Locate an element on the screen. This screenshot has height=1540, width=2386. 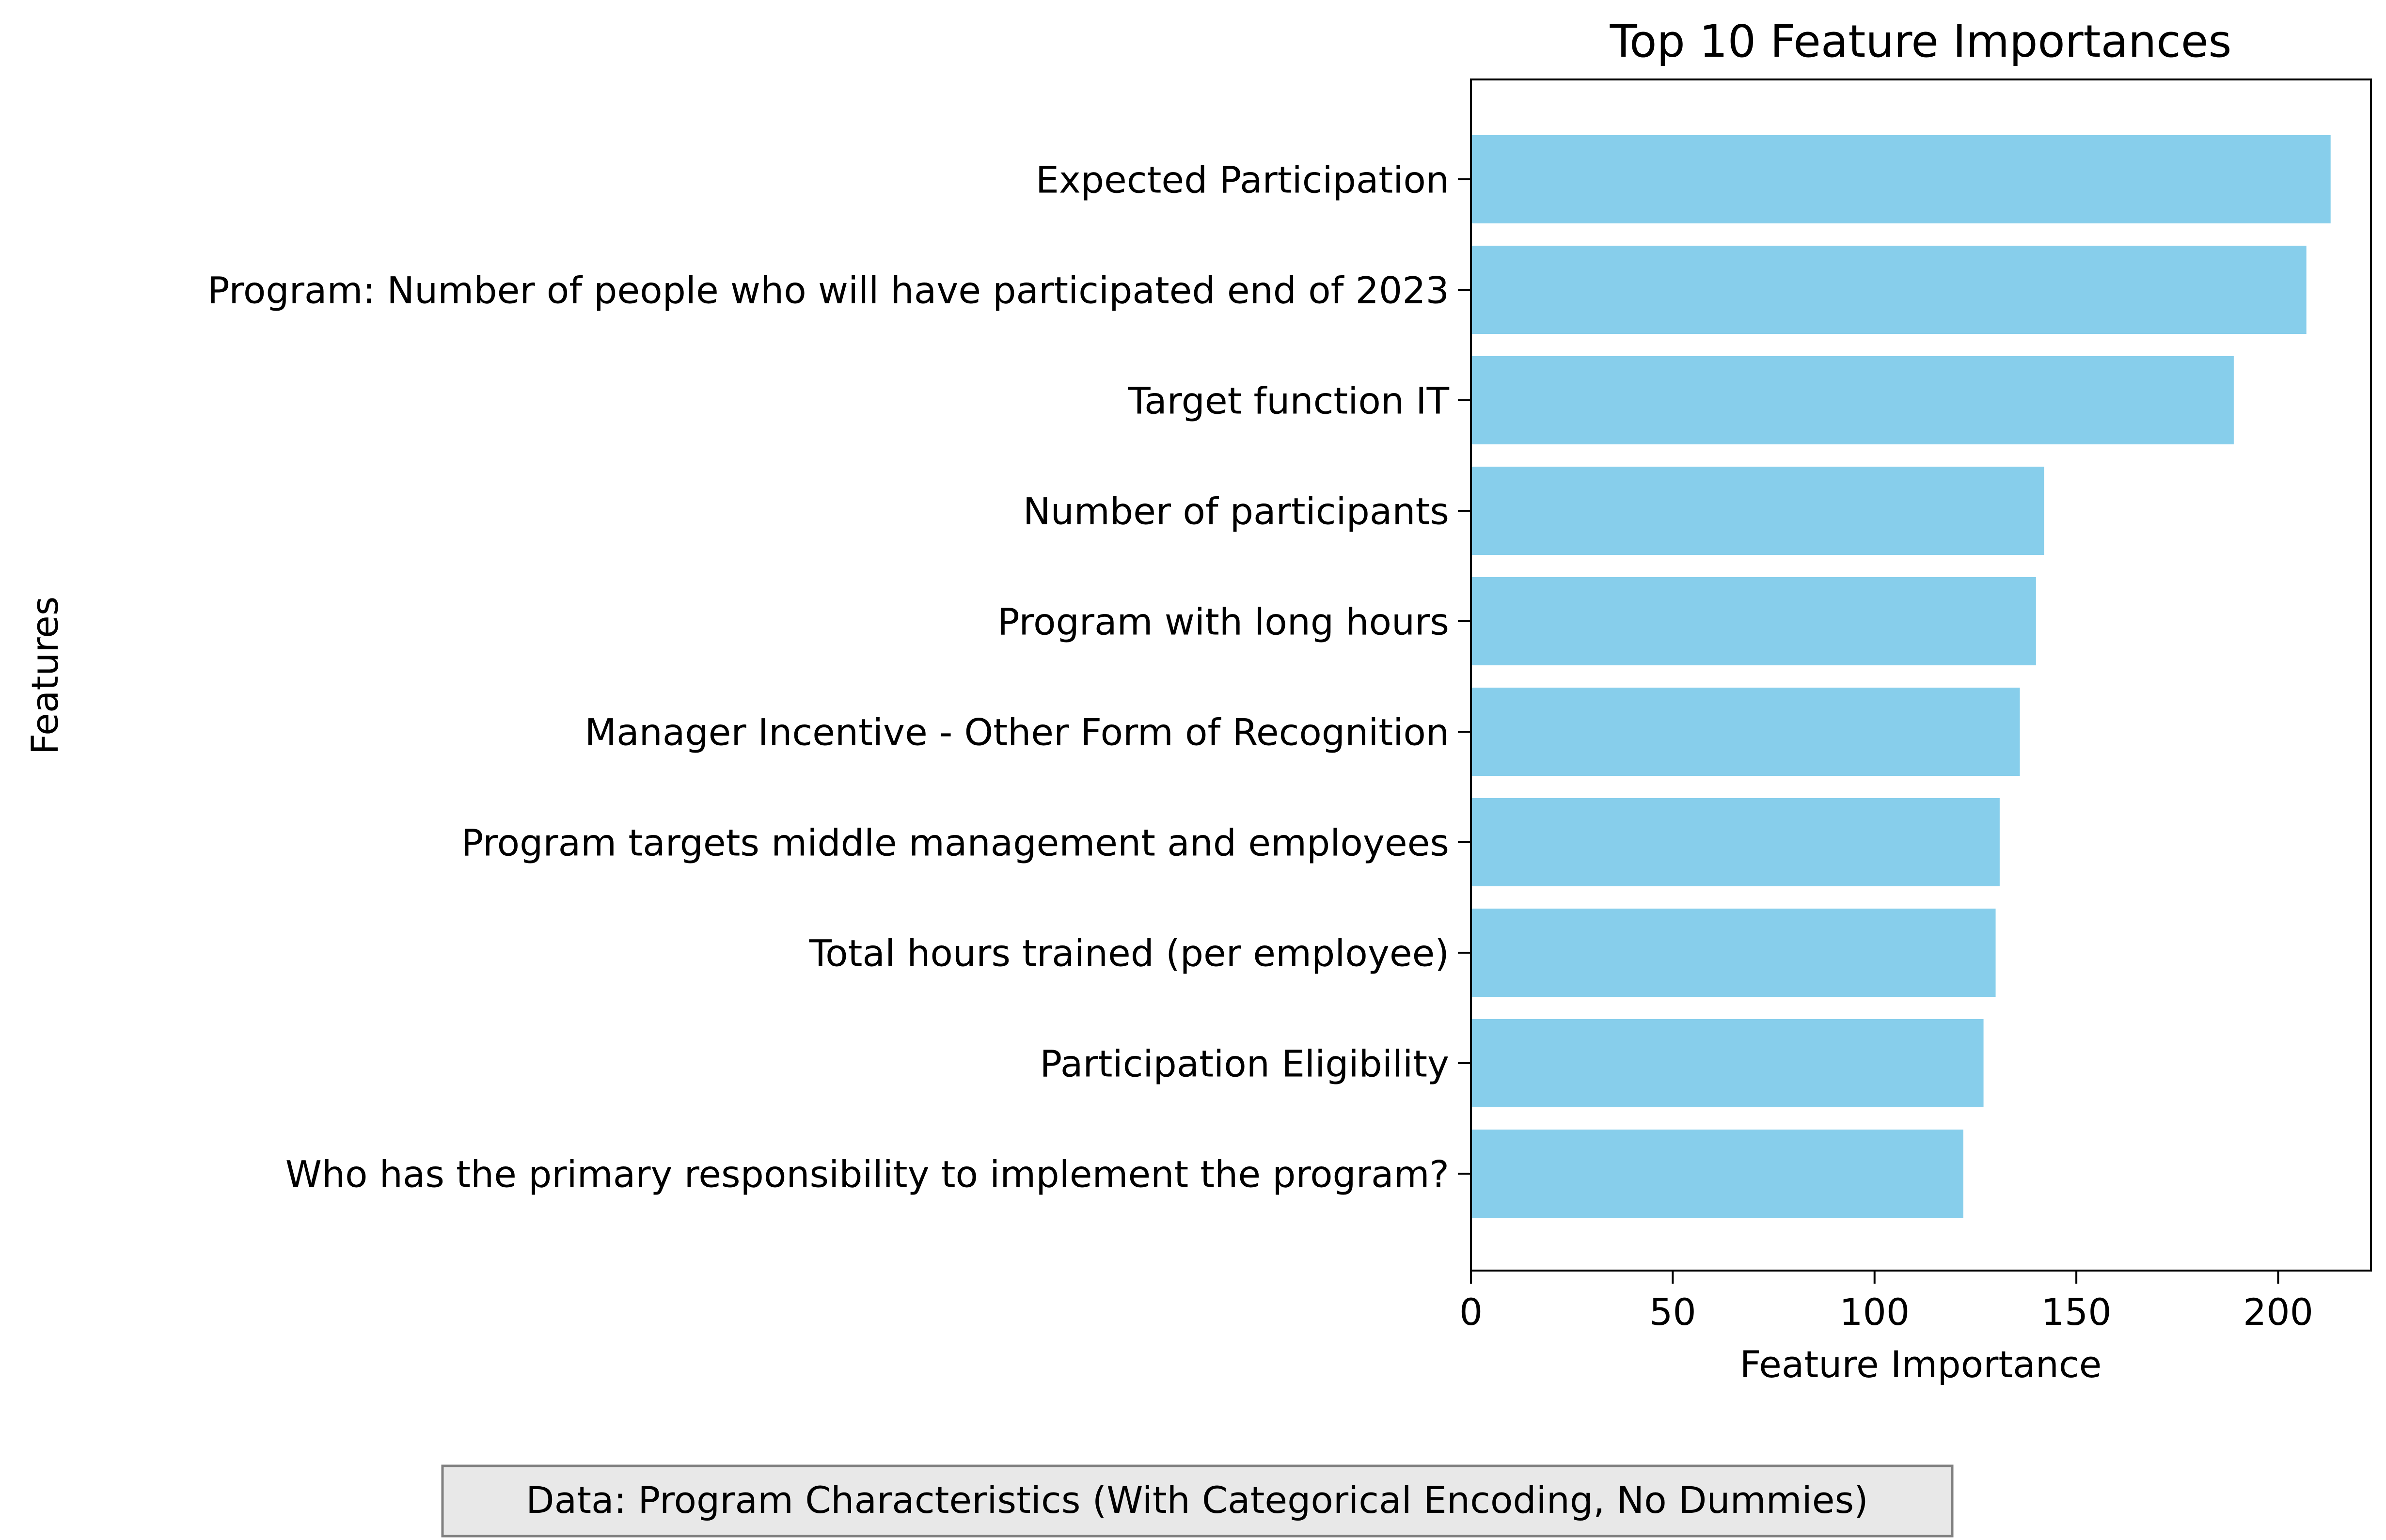
y-tick-label: Number of participants is located at coordinates (1236, 511).